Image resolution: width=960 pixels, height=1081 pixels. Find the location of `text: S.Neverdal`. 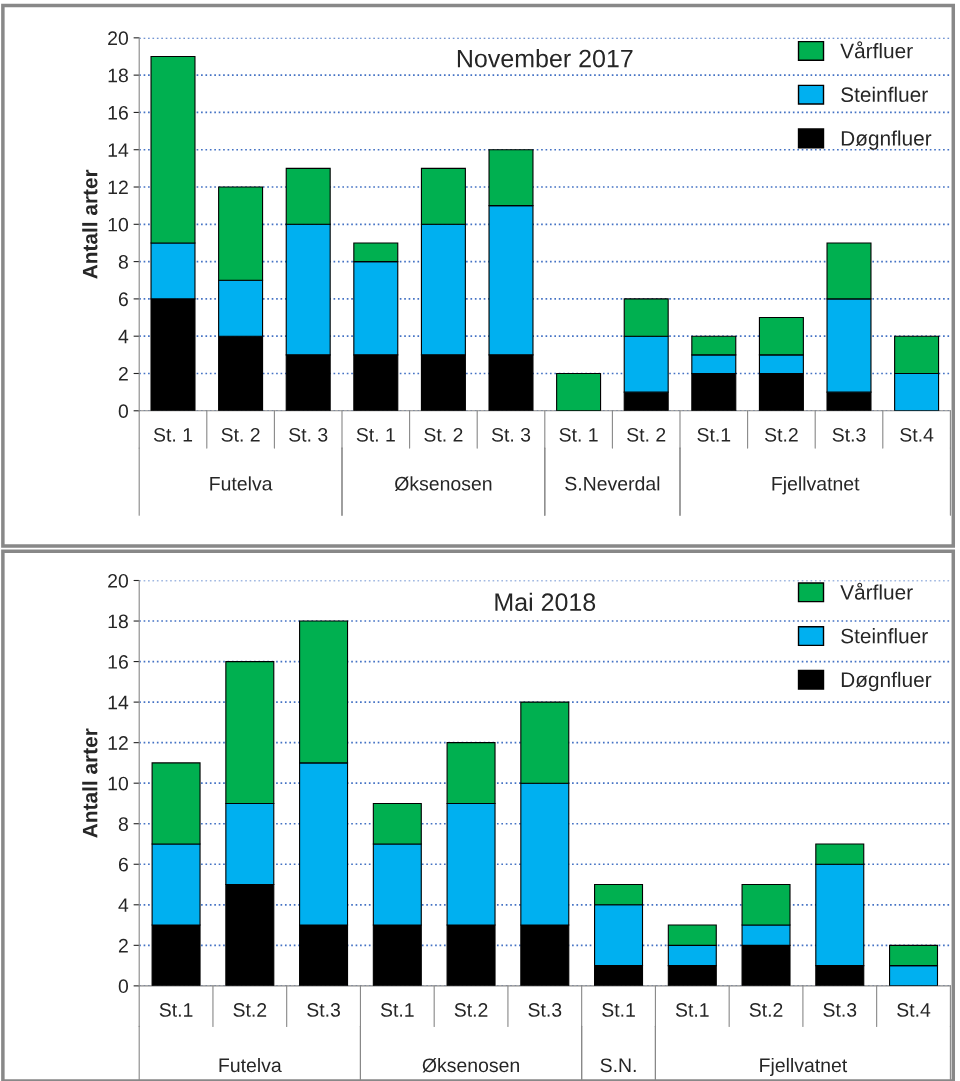

text: S.Neverdal is located at coordinates (612, 483).